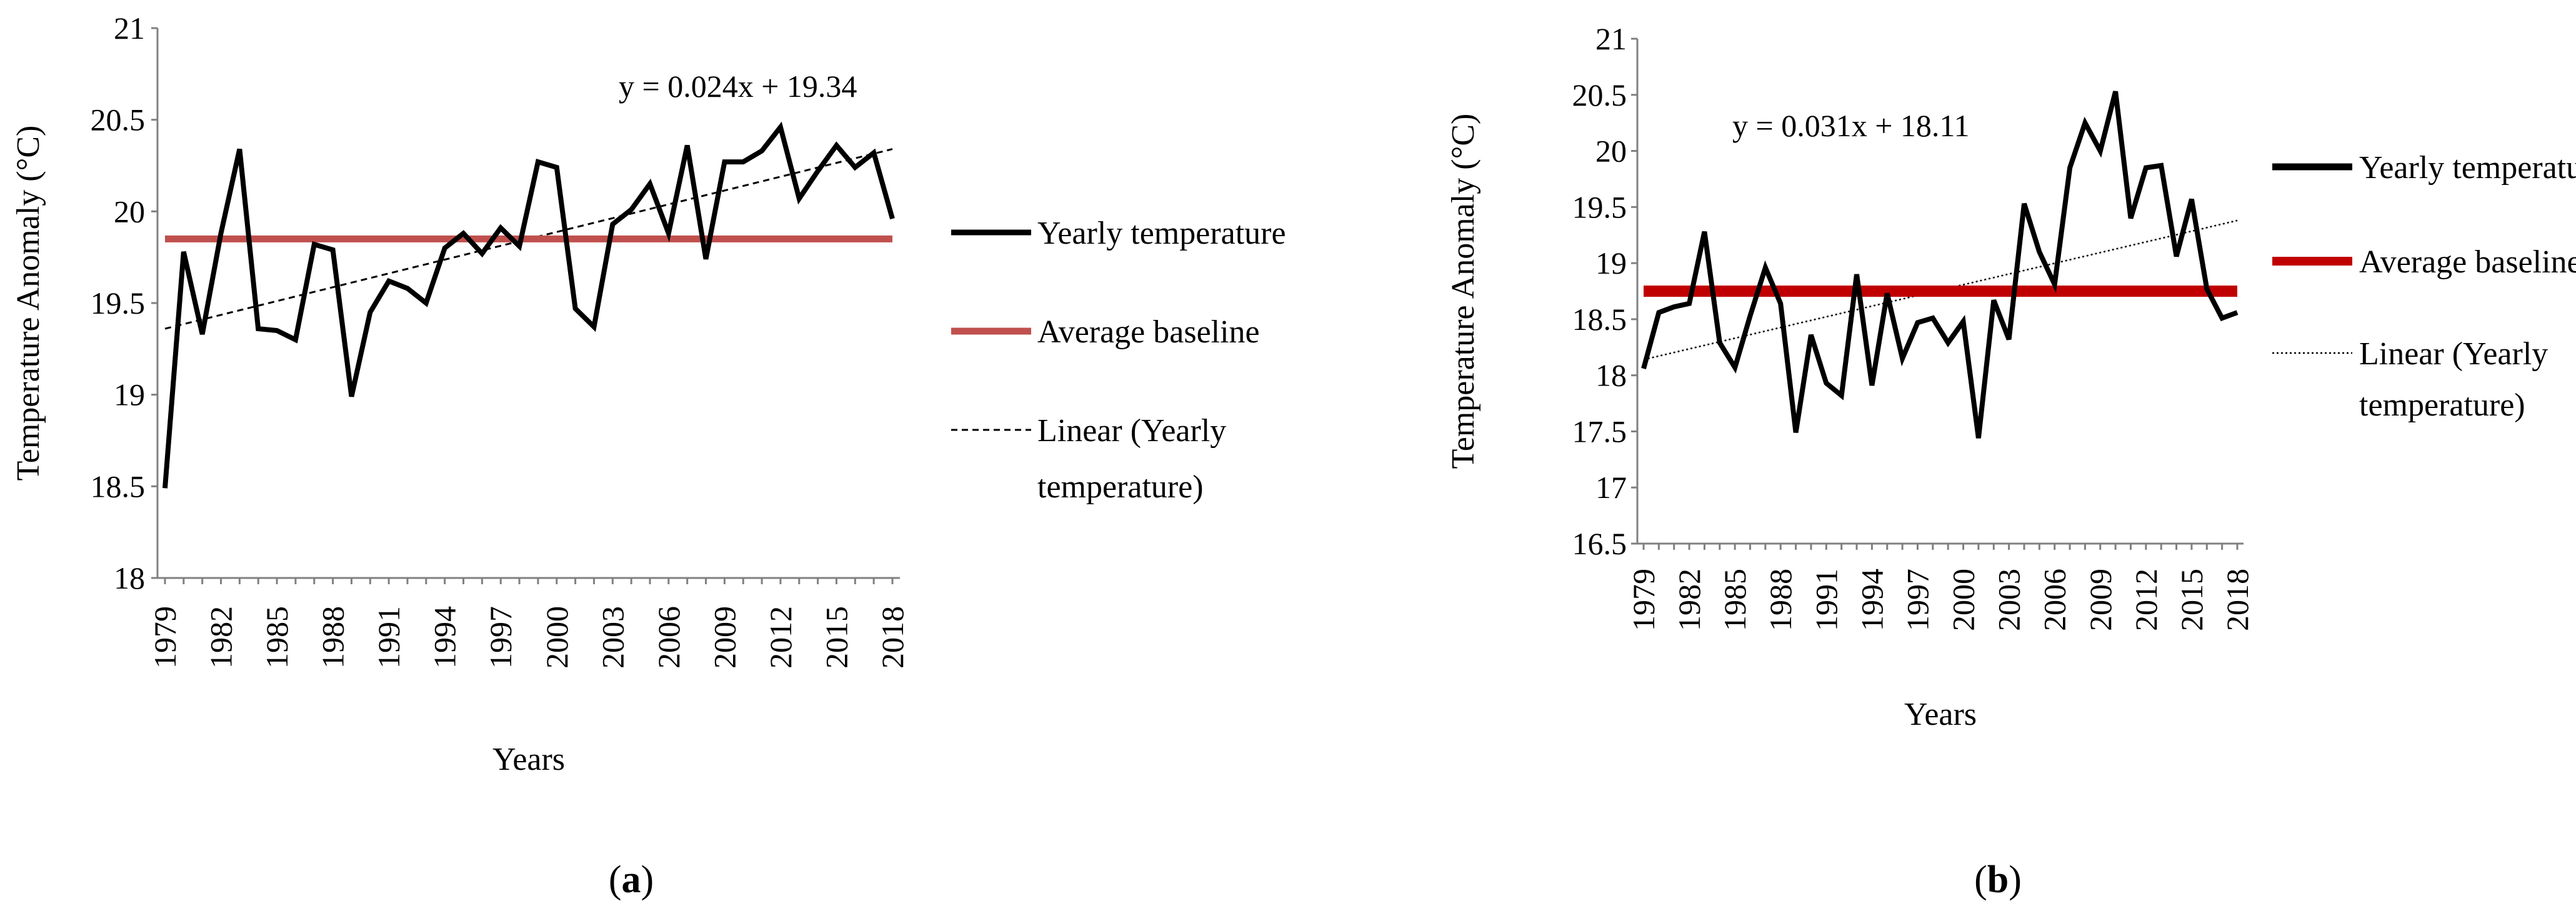 This screenshot has height=921, width=2576. I want to click on panel-a-y-tick-label: 19, so click(129, 394).